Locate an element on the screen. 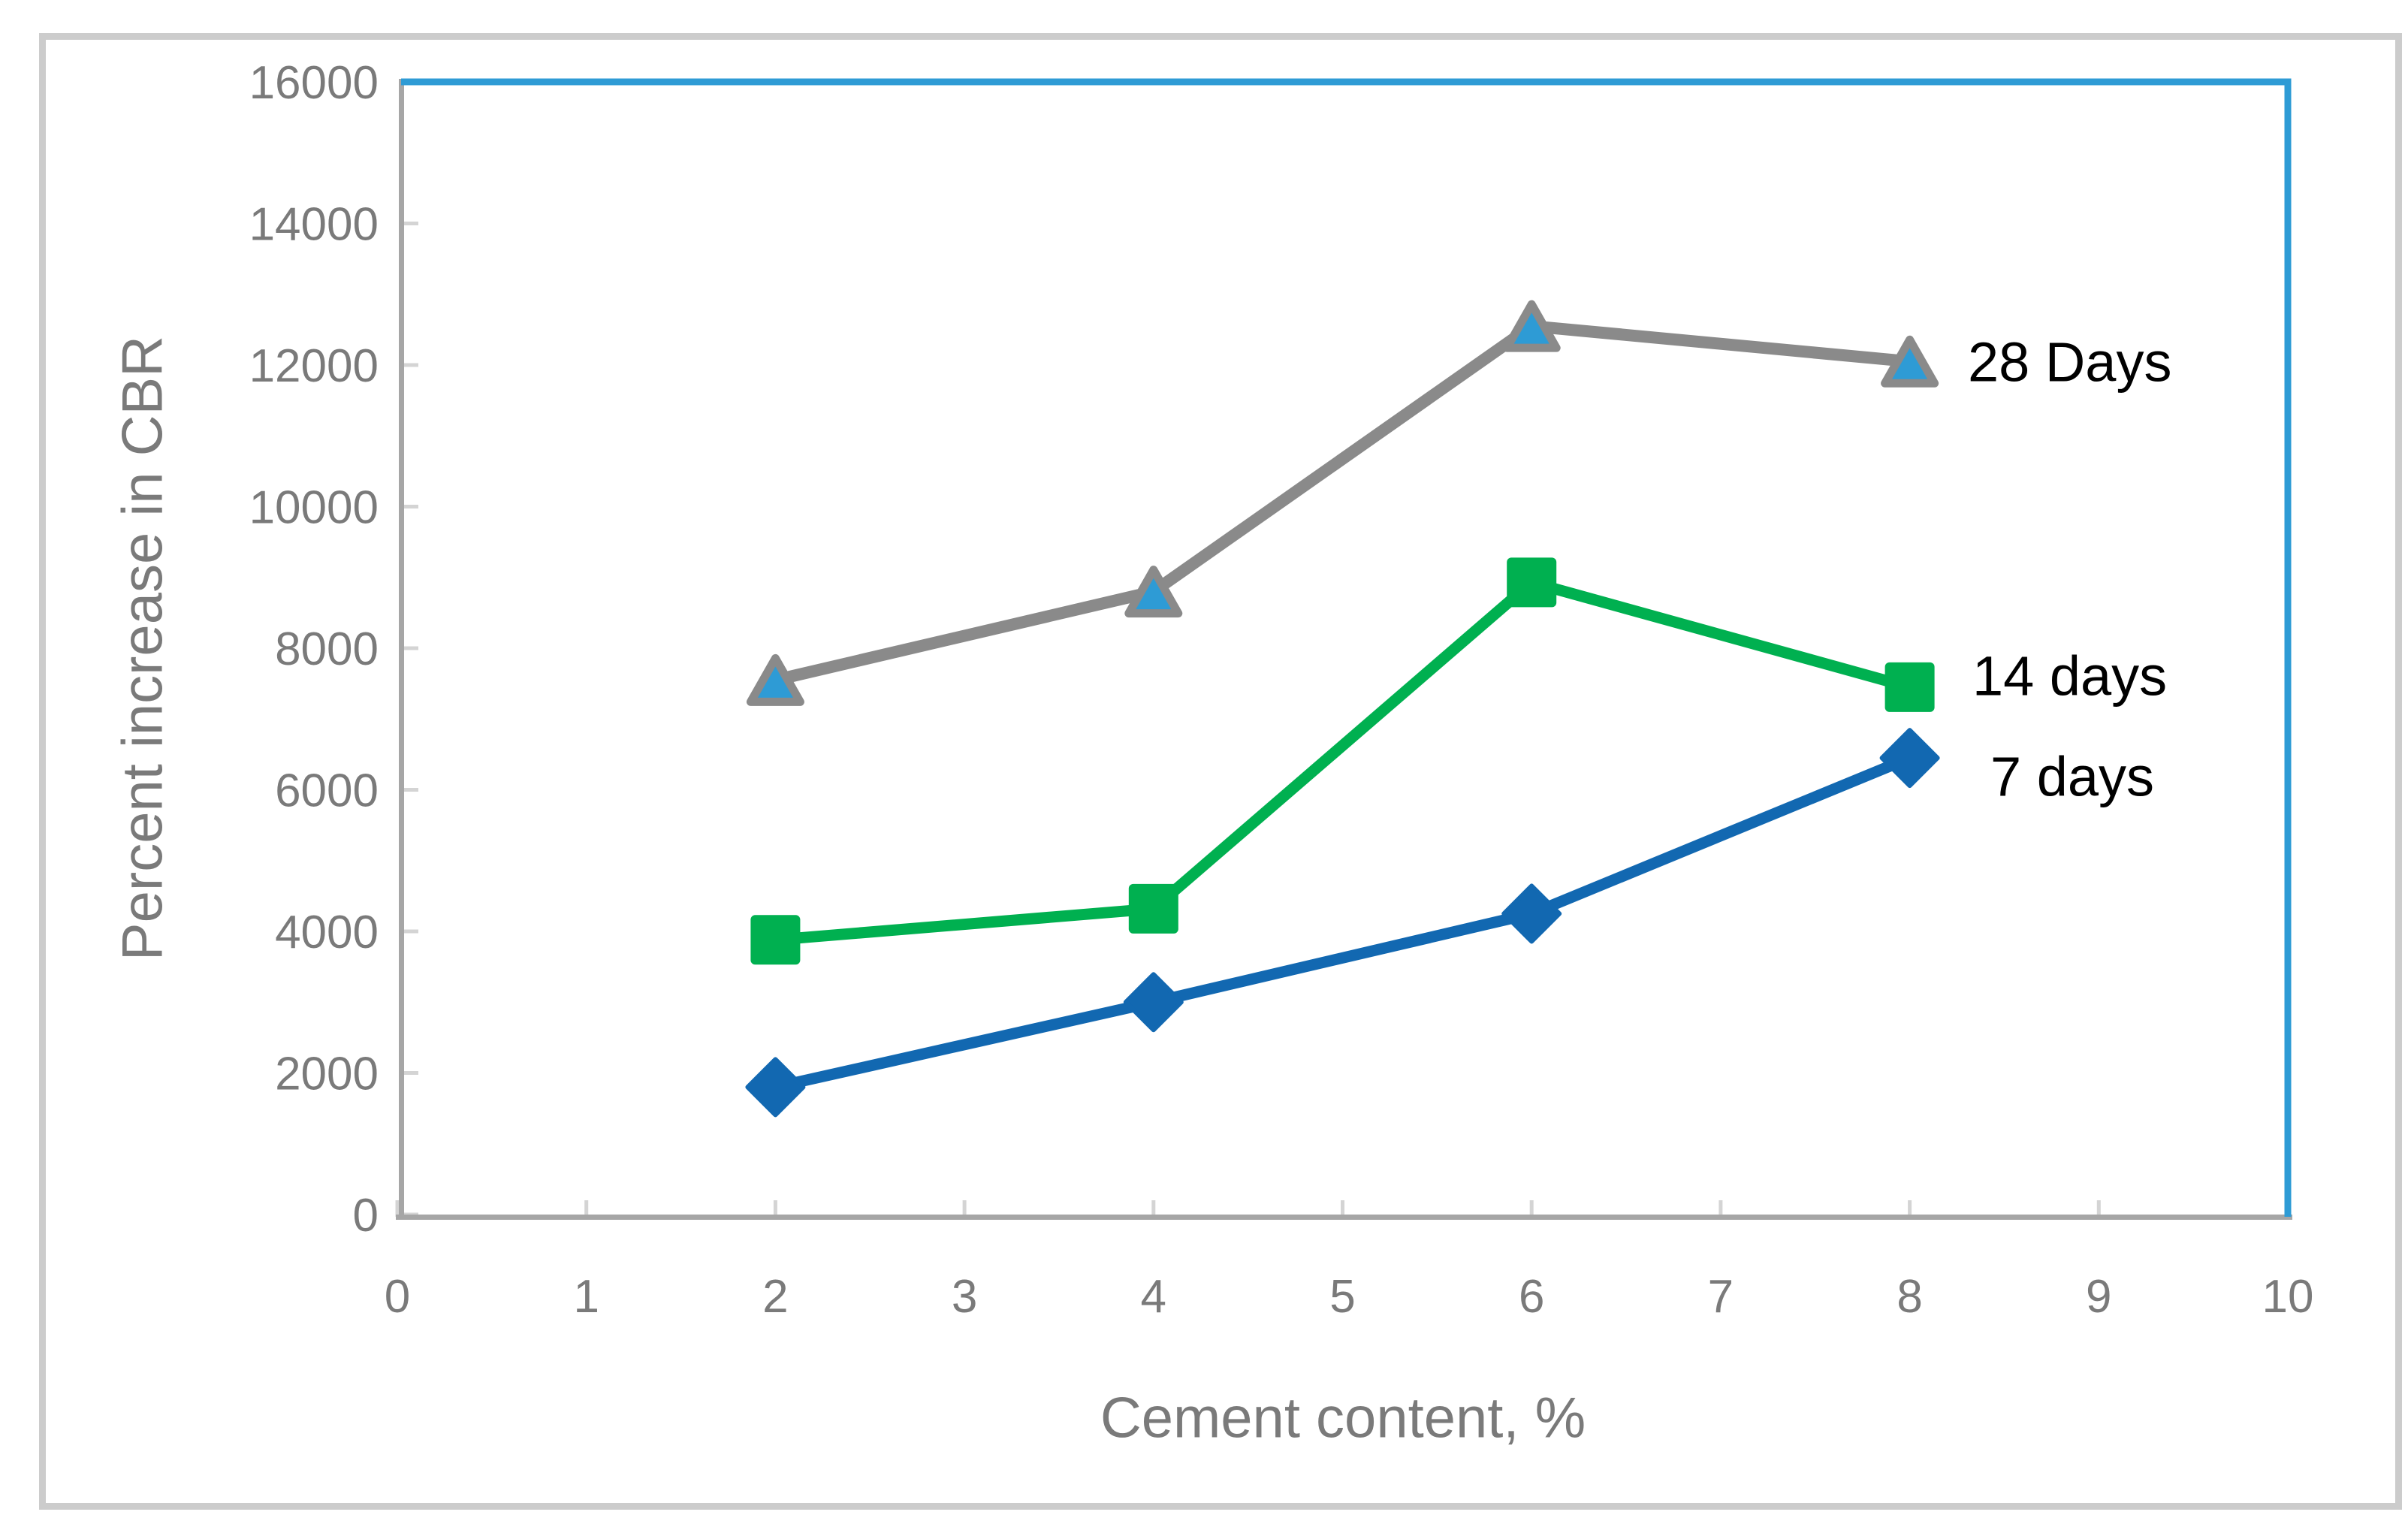  x-axis-title: Cement content, % is located at coordinates (1343, 1418).